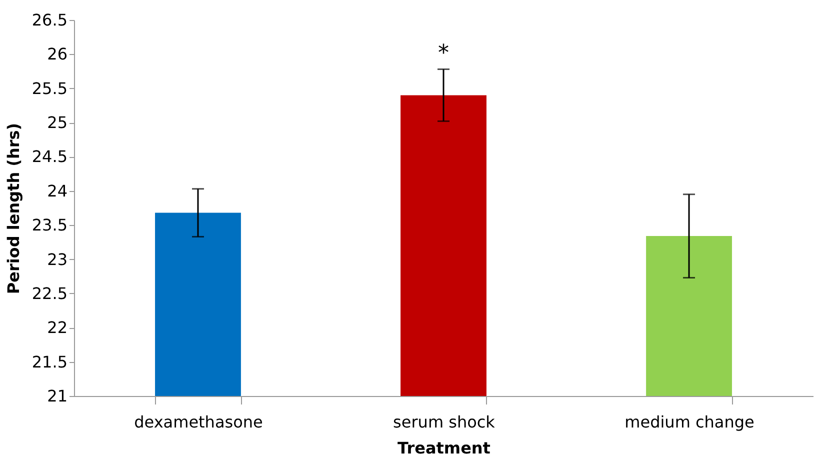  What do you see at coordinates (444, 422) in the screenshot?
I see `x-tick-label: serum shock` at bounding box center [444, 422].